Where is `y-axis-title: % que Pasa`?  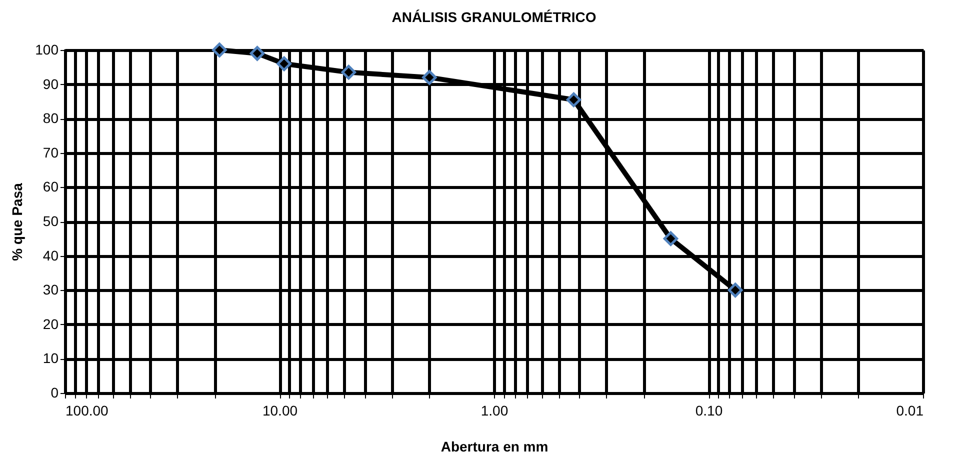
y-axis-title: % que Pasa is located at coordinates (17, 221).